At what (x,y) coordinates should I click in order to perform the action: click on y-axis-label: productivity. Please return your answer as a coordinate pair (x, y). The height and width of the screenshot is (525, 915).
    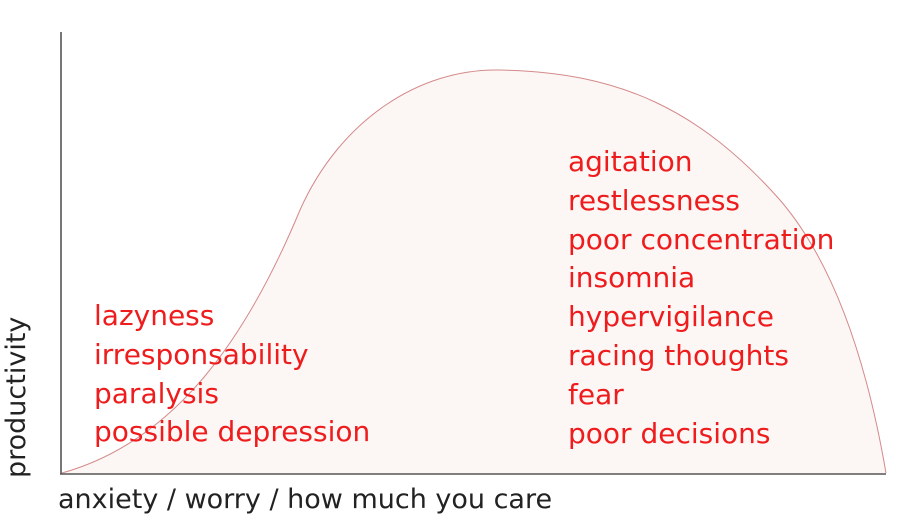
    Looking at the image, I should click on (16, 397).